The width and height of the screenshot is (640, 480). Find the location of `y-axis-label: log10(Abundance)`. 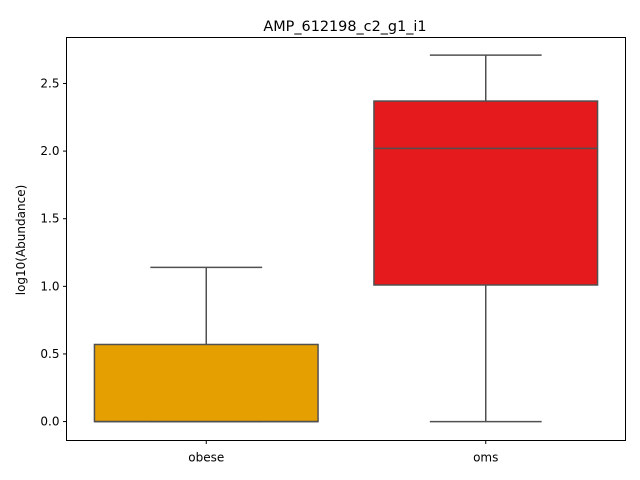

y-axis-label: log10(Abundance) is located at coordinates (21, 240).